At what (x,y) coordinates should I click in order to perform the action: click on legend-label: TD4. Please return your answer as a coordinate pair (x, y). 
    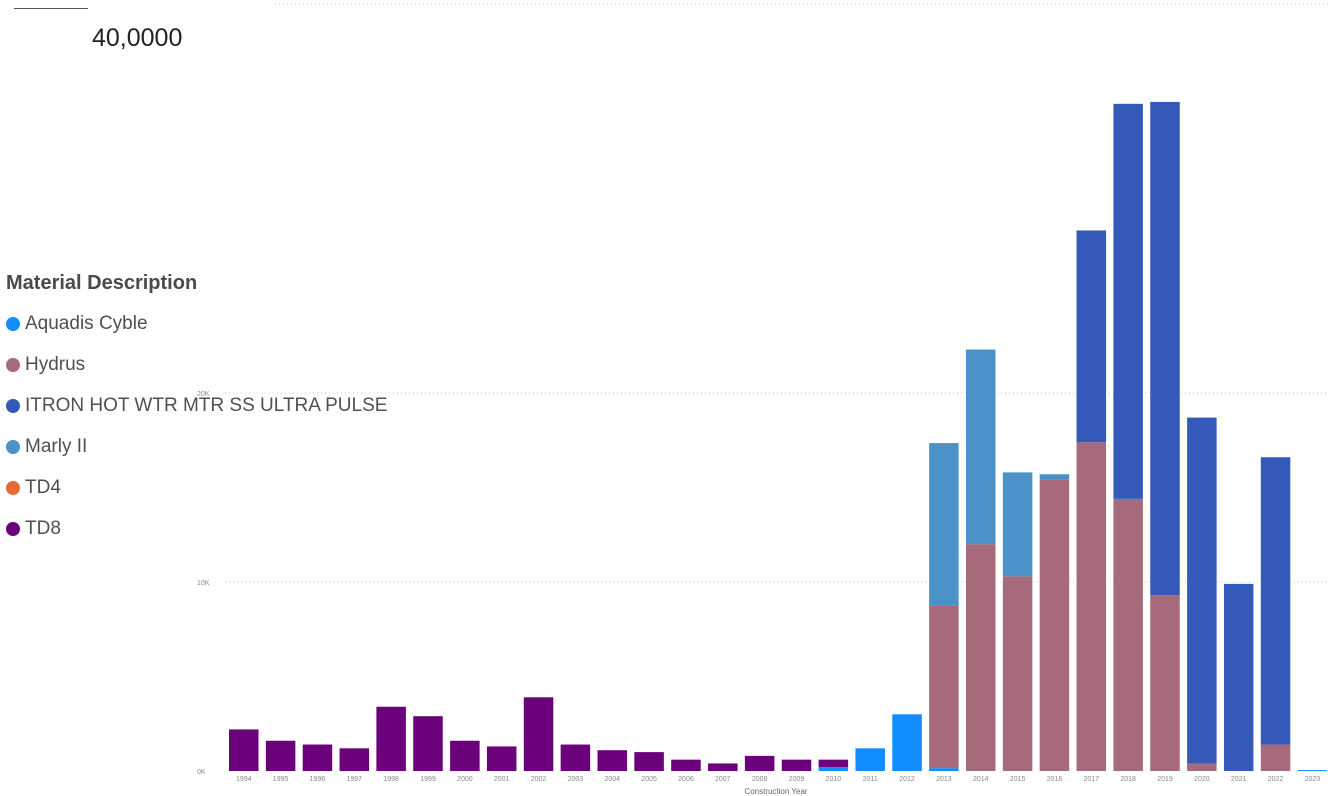
    Looking at the image, I should click on (43, 487).